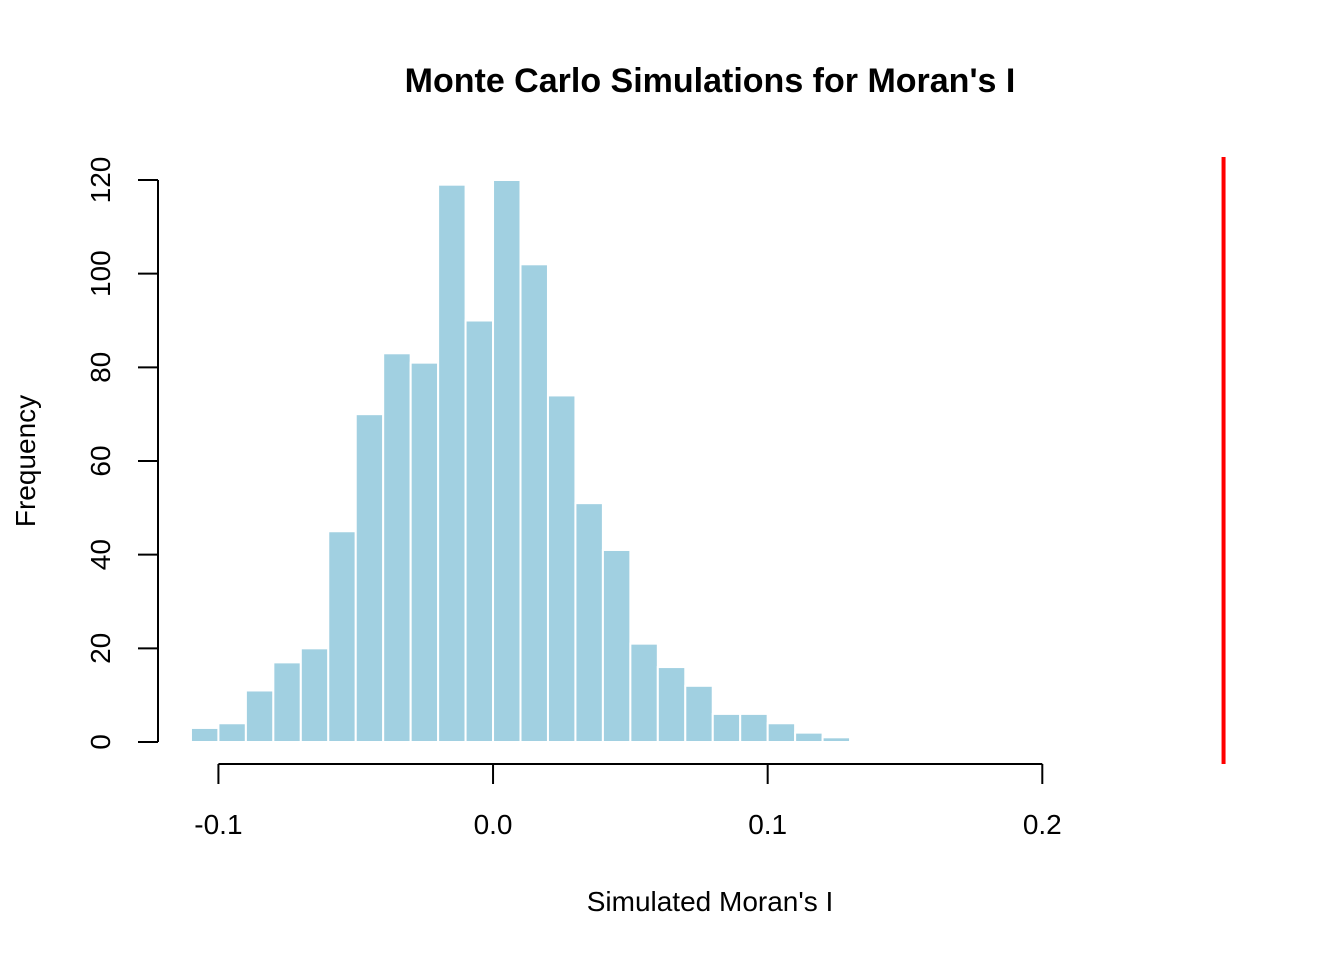  I want to click on x-axis: -0.1 0.0 0.1 0.2, so click(628, 801).